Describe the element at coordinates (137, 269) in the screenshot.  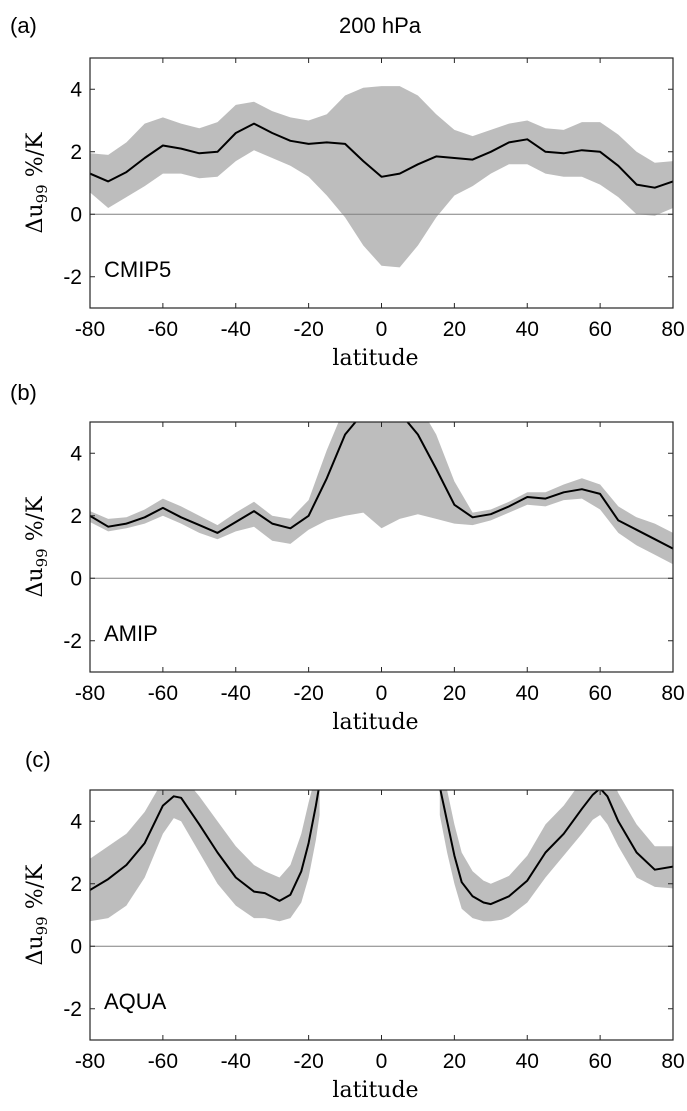
I see `model-label: CMIP5` at that location.